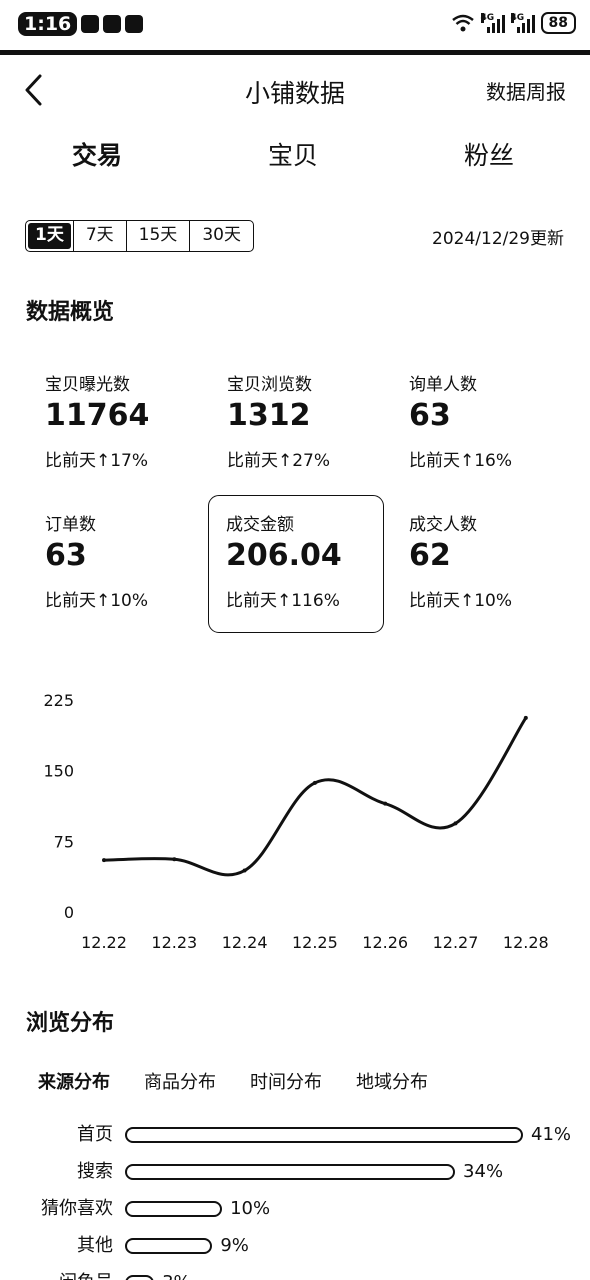 The height and width of the screenshot is (1280, 590). Describe the element at coordinates (36, 90) in the screenshot. I see `back-button` at that location.